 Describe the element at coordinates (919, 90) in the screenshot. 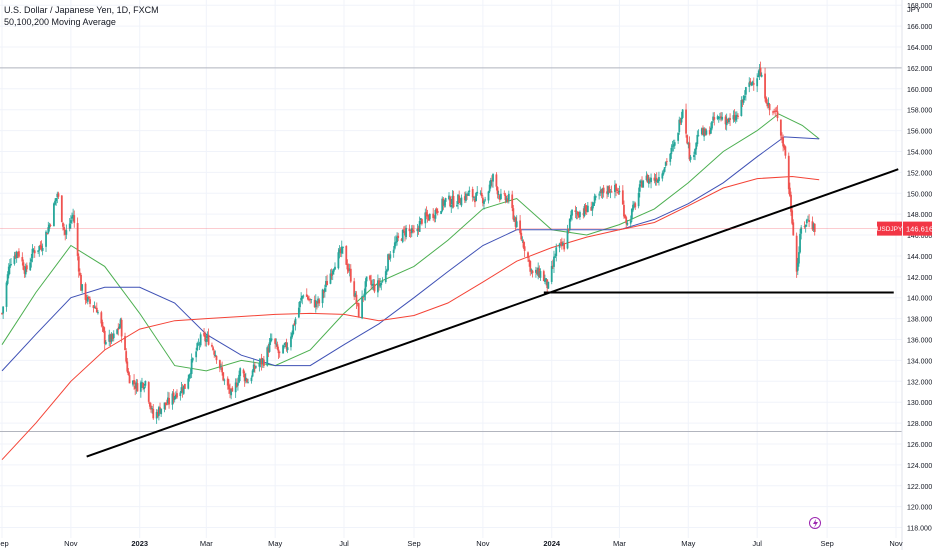

I see `price-tick-label: 160.000` at that location.